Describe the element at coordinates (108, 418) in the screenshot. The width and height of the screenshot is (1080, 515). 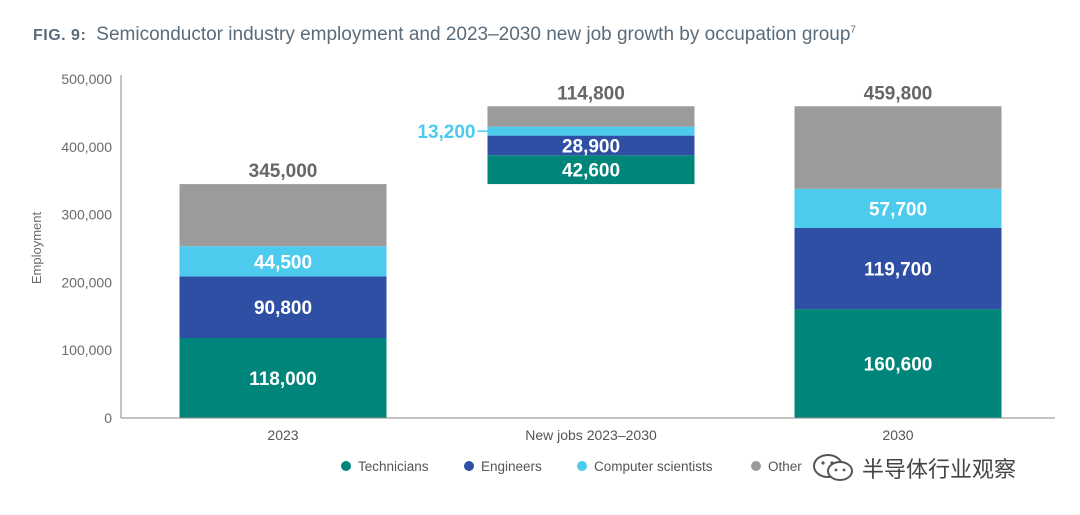
I see `y-tick-label: 0` at that location.